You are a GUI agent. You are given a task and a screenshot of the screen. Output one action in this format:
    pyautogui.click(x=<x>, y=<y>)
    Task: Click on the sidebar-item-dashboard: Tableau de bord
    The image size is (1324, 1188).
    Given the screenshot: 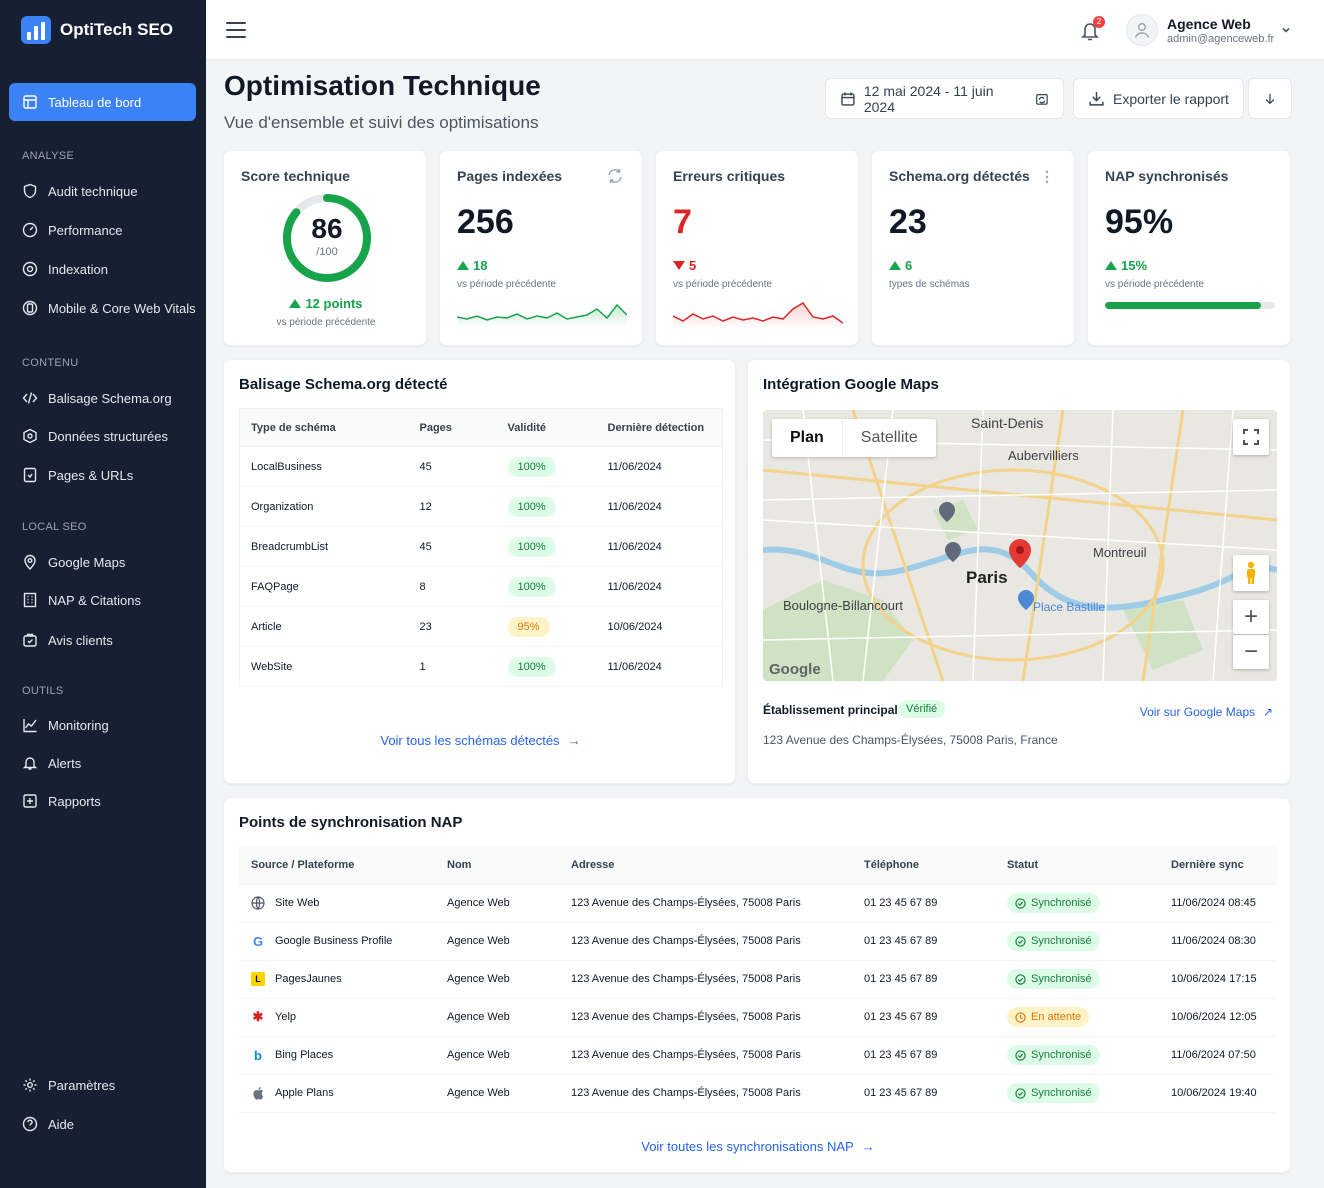 What is the action you would take?
    pyautogui.click(x=102, y=102)
    